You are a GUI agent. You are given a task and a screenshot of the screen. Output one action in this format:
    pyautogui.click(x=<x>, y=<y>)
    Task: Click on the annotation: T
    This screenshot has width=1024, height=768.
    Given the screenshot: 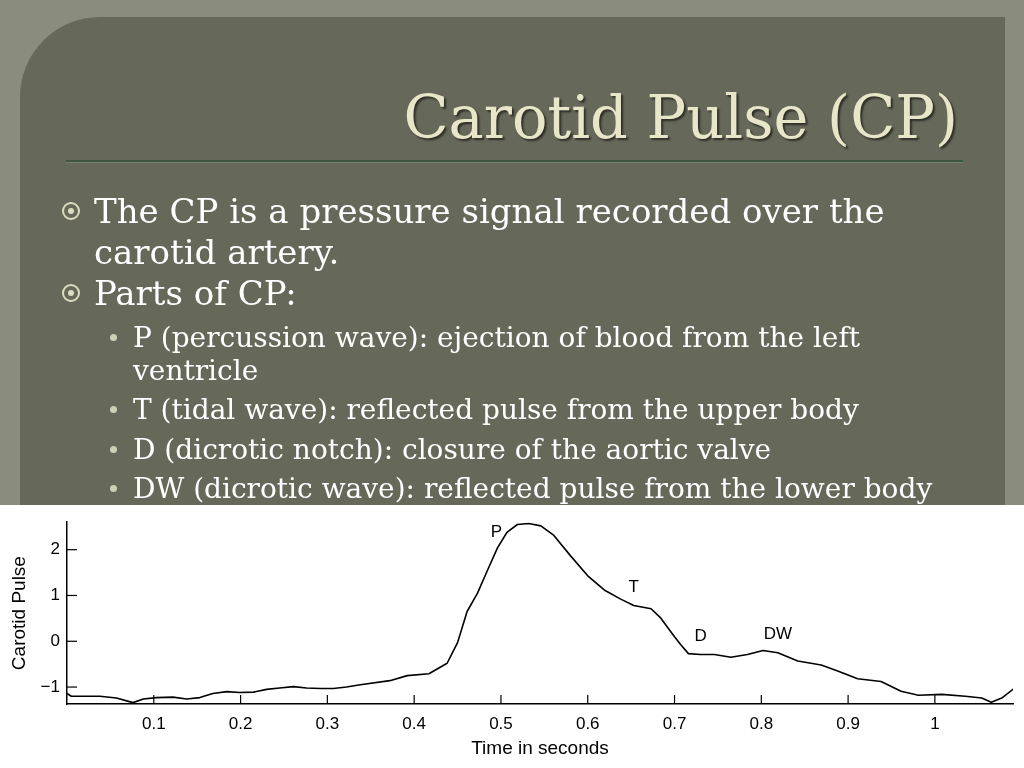 What is the action you would take?
    pyautogui.click(x=633, y=586)
    